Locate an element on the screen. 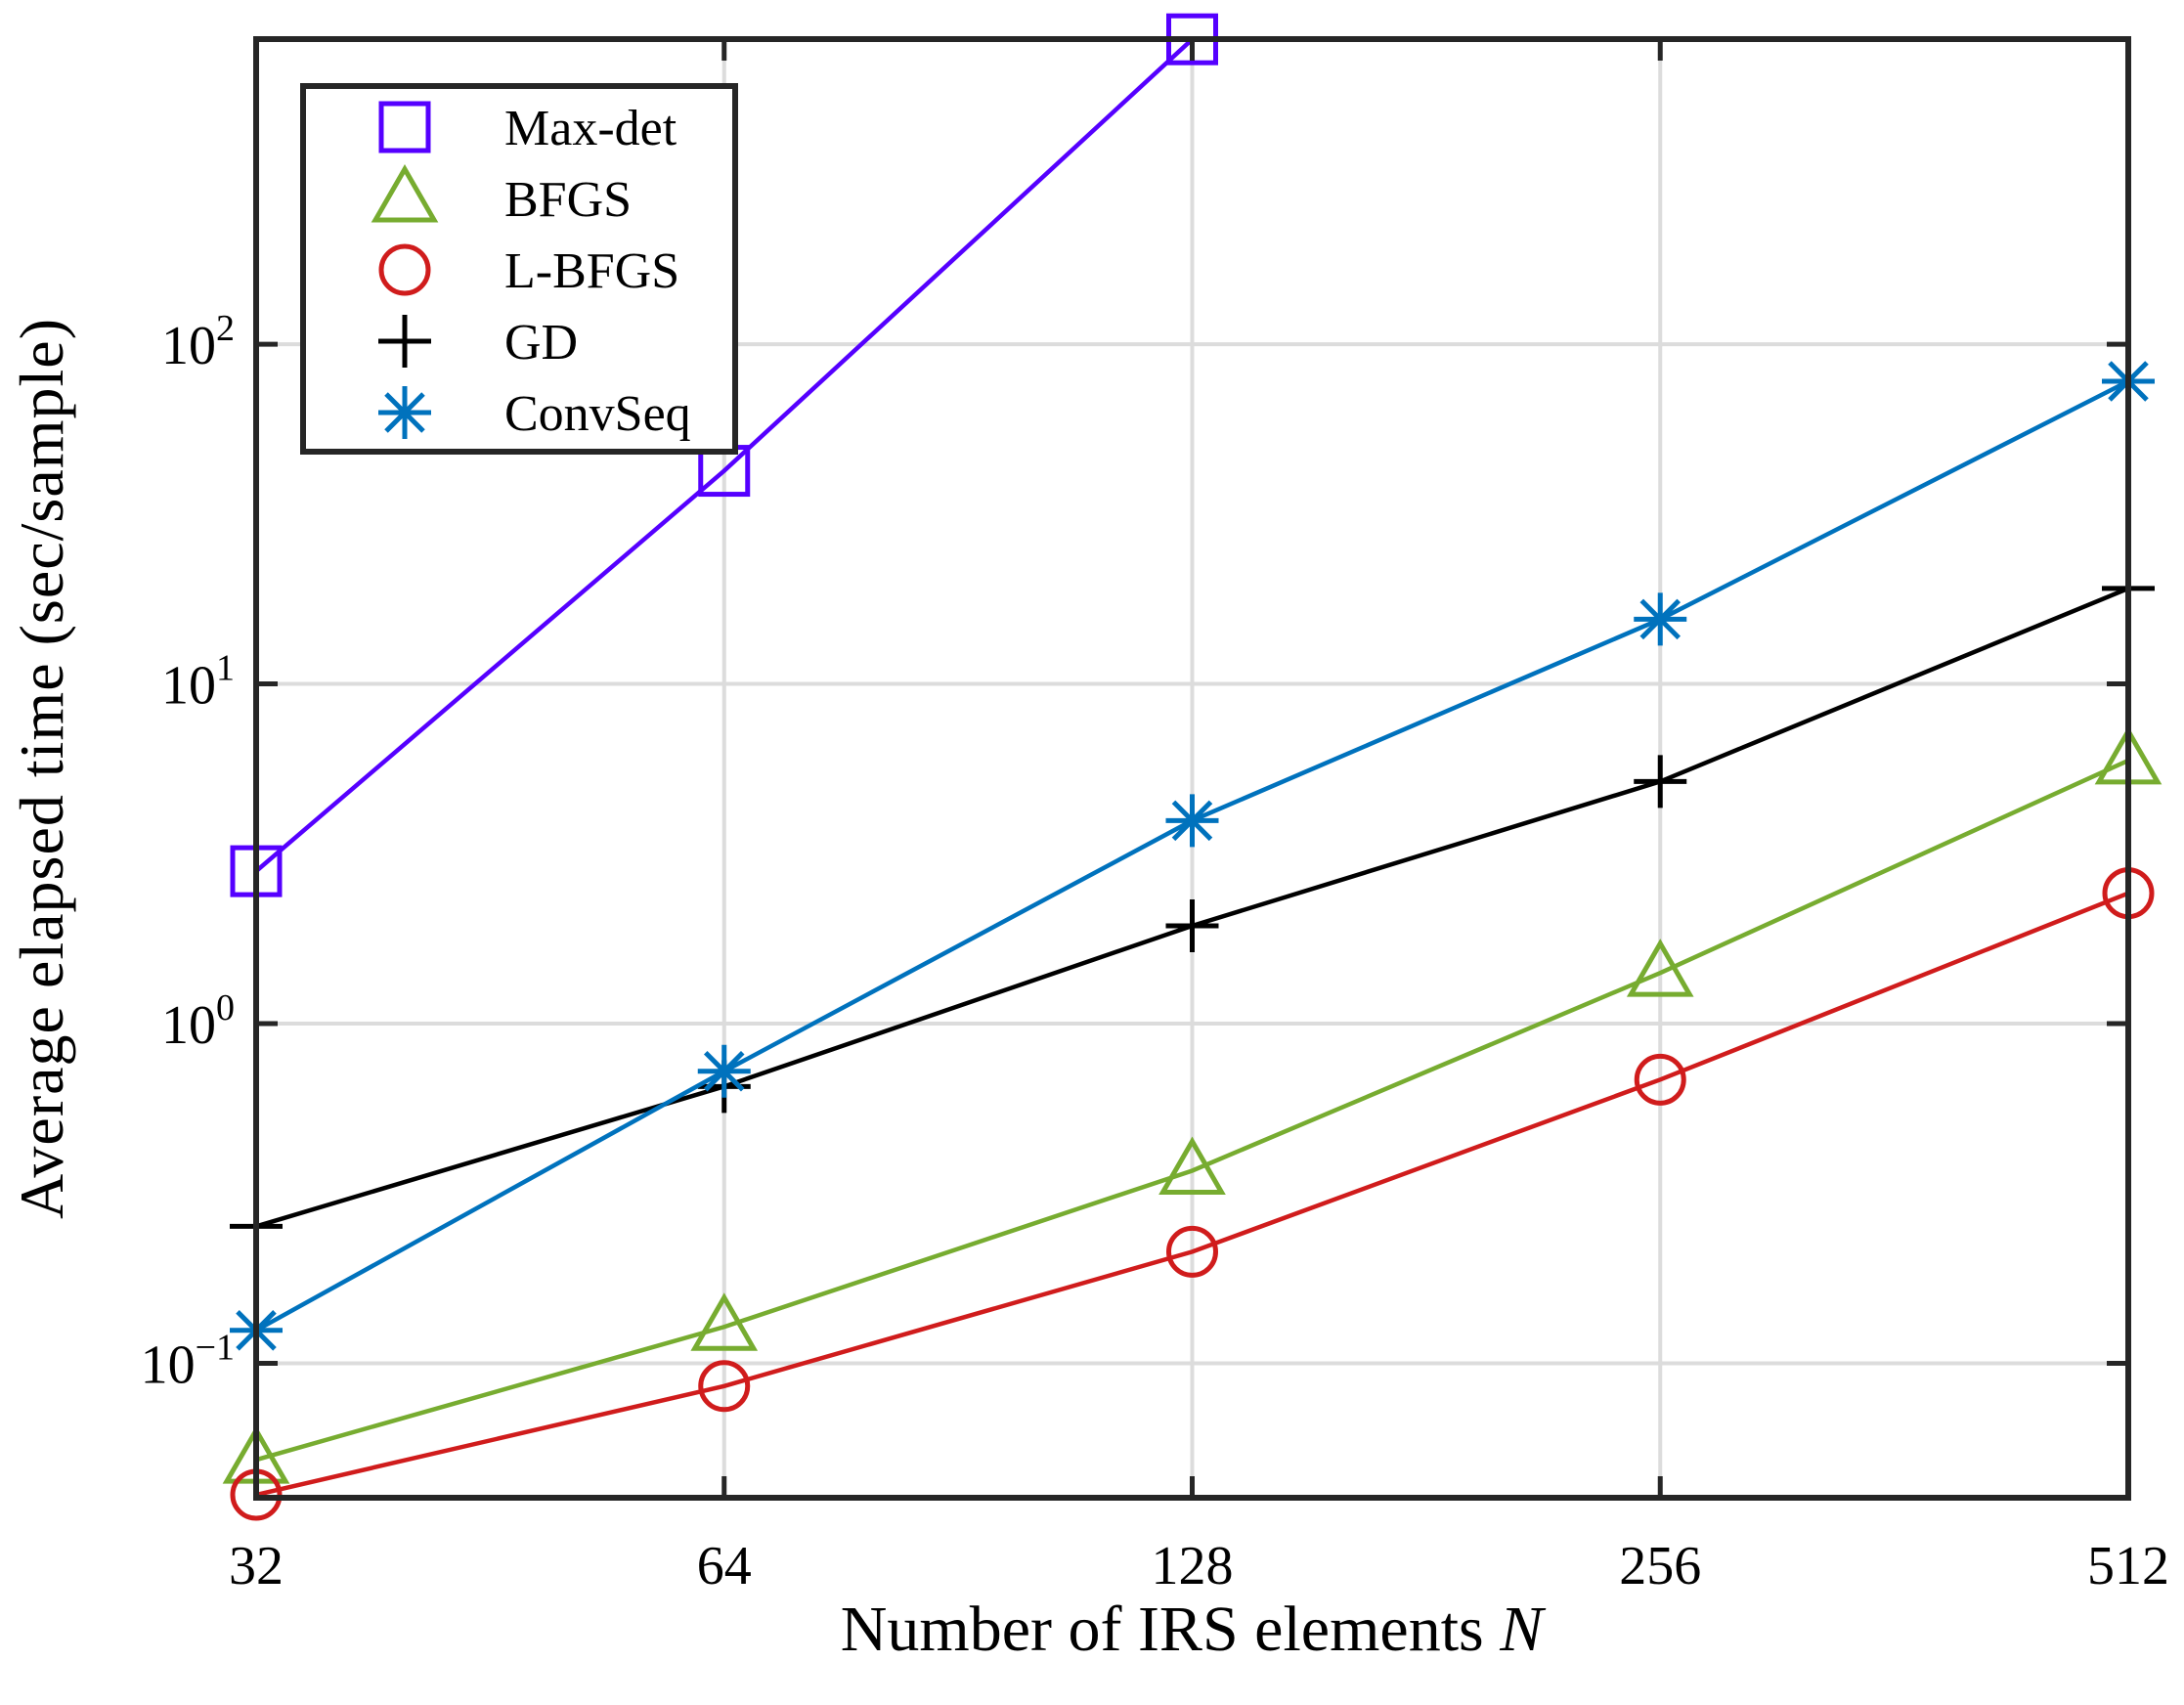 This screenshot has width=2184, height=1705. legend-marker-l-bfgs is located at coordinates (404, 269).